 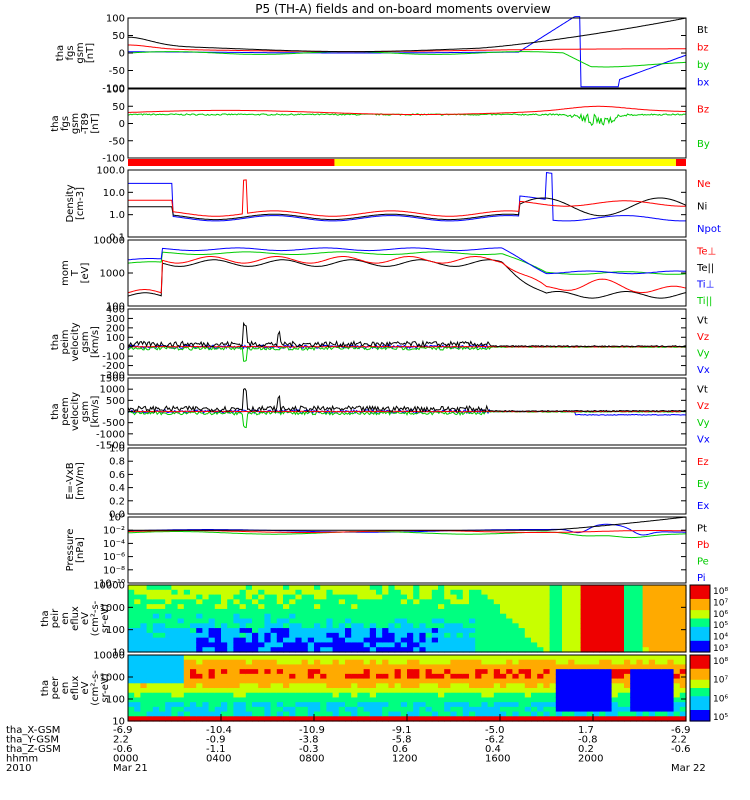 I want to click on series-line-bx, so click(x=407, y=52).